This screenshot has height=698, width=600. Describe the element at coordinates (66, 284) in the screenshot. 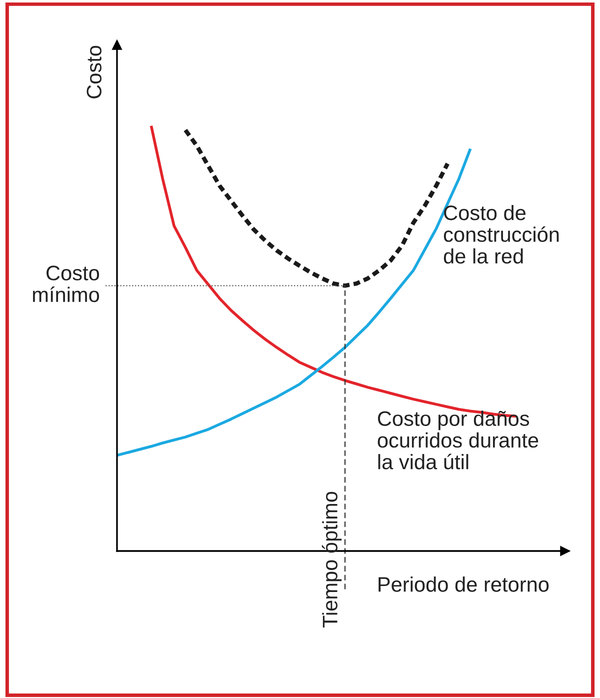

I see `ref-line-label: Costo mínimo` at that location.